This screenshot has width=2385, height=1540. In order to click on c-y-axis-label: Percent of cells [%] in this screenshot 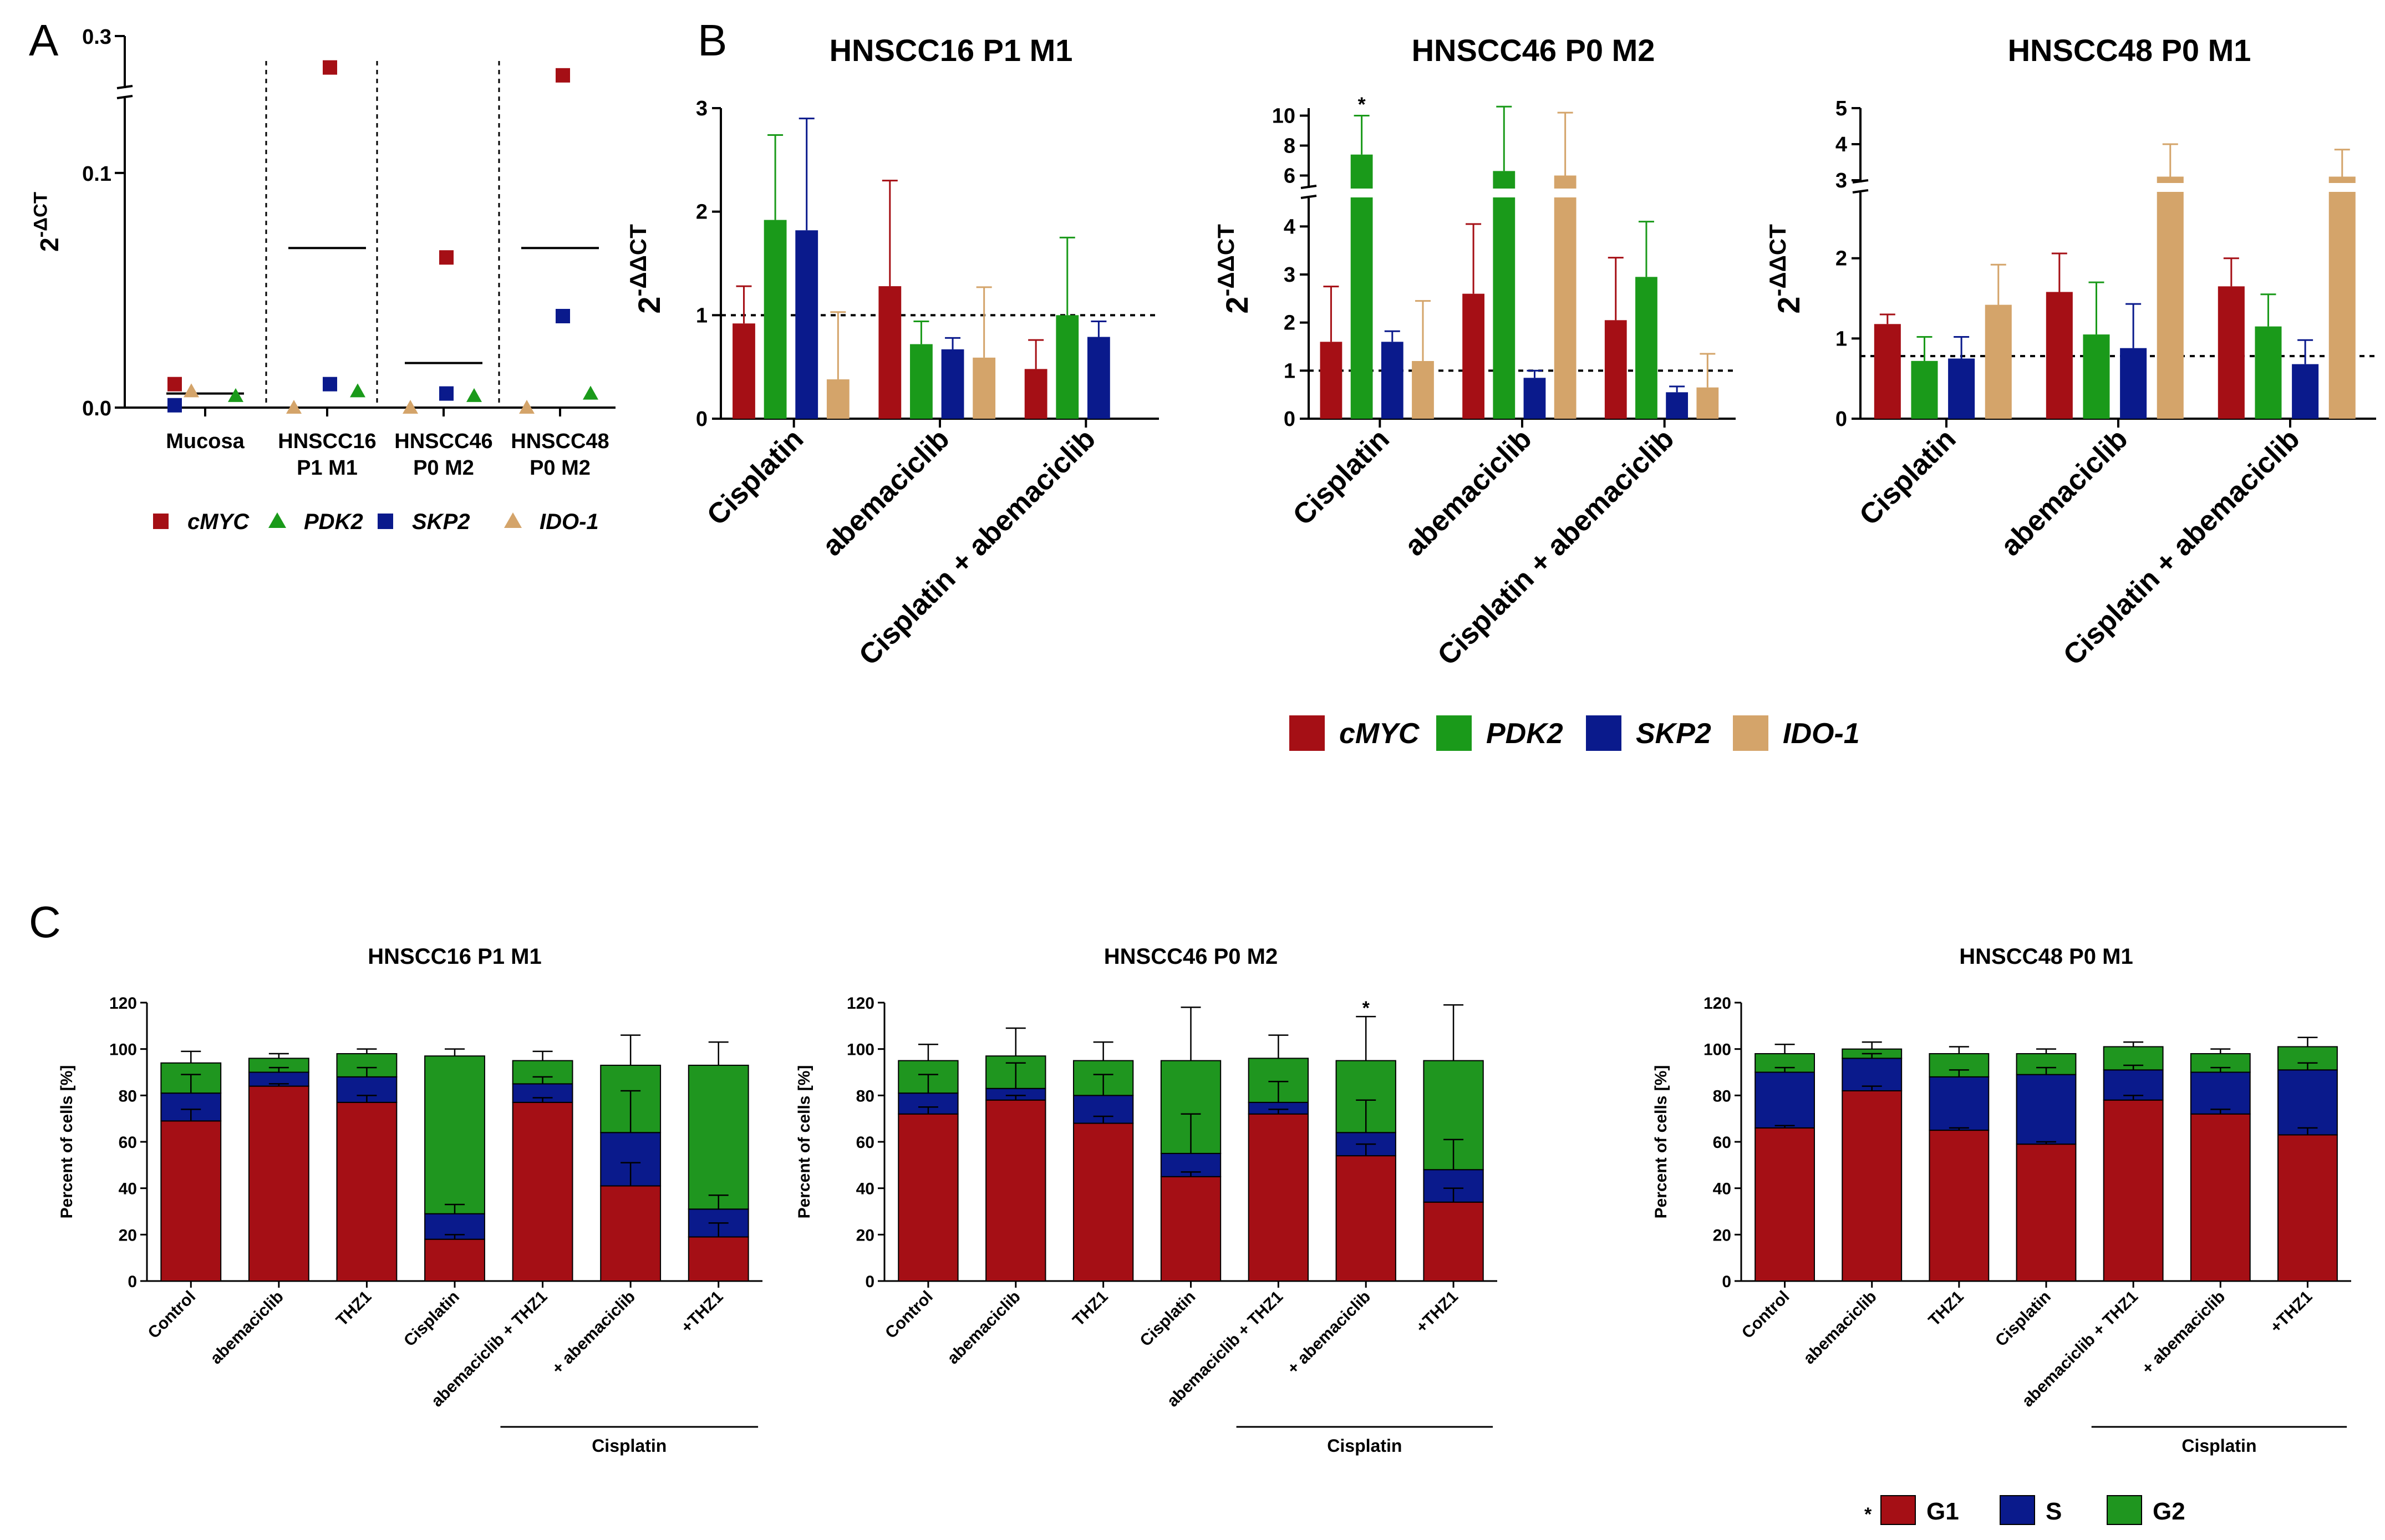, I will do `click(804, 1142)`.